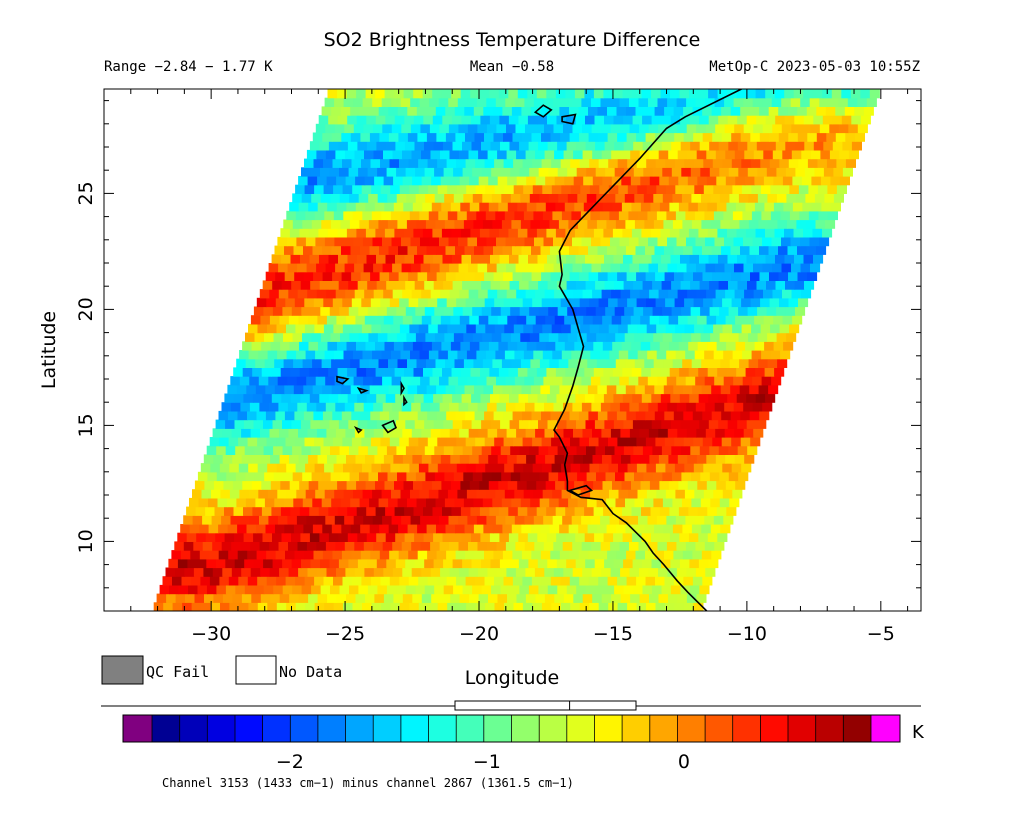  What do you see at coordinates (86, 425) in the screenshot?
I see `y-tick-label: 15` at bounding box center [86, 425].